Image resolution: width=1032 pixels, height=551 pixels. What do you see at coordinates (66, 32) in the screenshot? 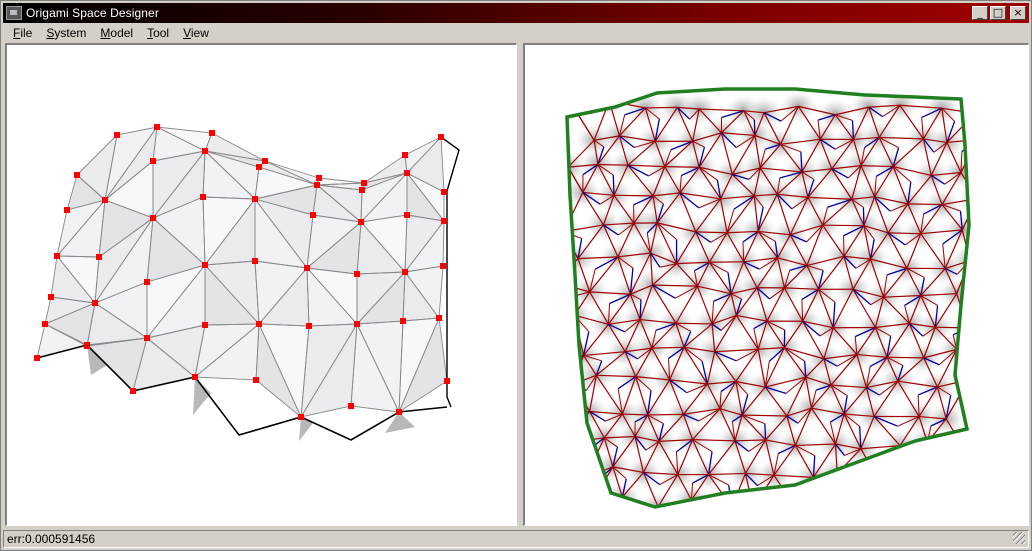
I see `menu-system: System` at bounding box center [66, 32].